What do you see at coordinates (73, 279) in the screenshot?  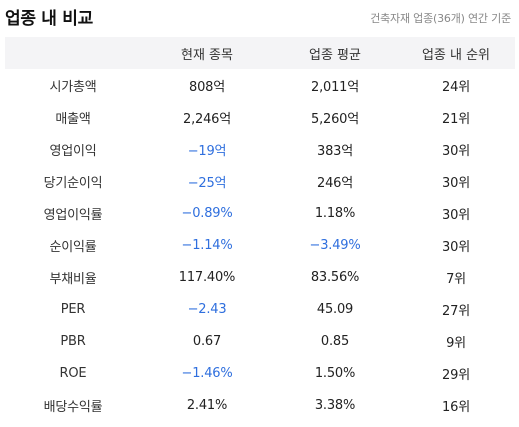 I see `metric-label-cell: 부채비율` at bounding box center [73, 279].